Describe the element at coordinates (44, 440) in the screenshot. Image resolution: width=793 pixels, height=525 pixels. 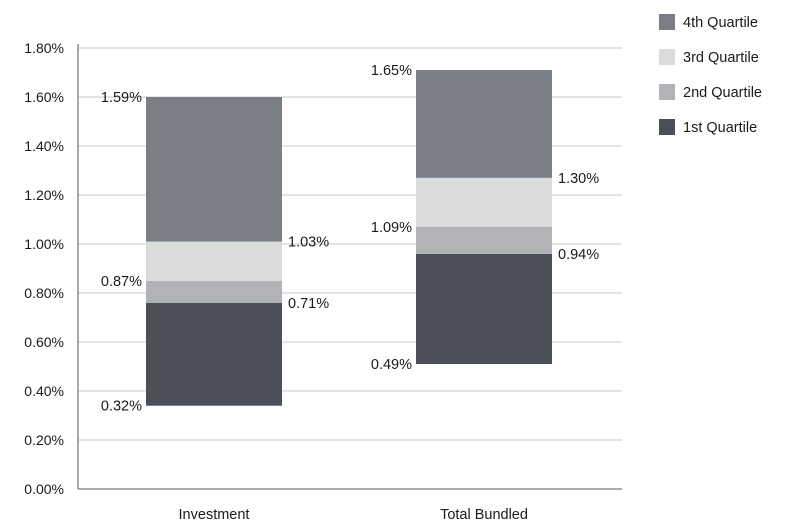
I see `y-tick-label: 0.20%` at that location.